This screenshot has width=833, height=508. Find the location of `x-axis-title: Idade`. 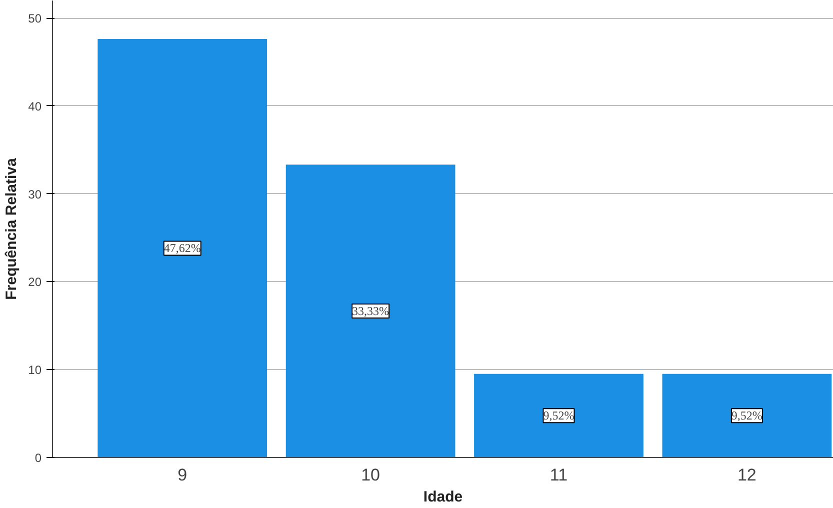

x-axis-title: Idade is located at coordinates (443, 497).